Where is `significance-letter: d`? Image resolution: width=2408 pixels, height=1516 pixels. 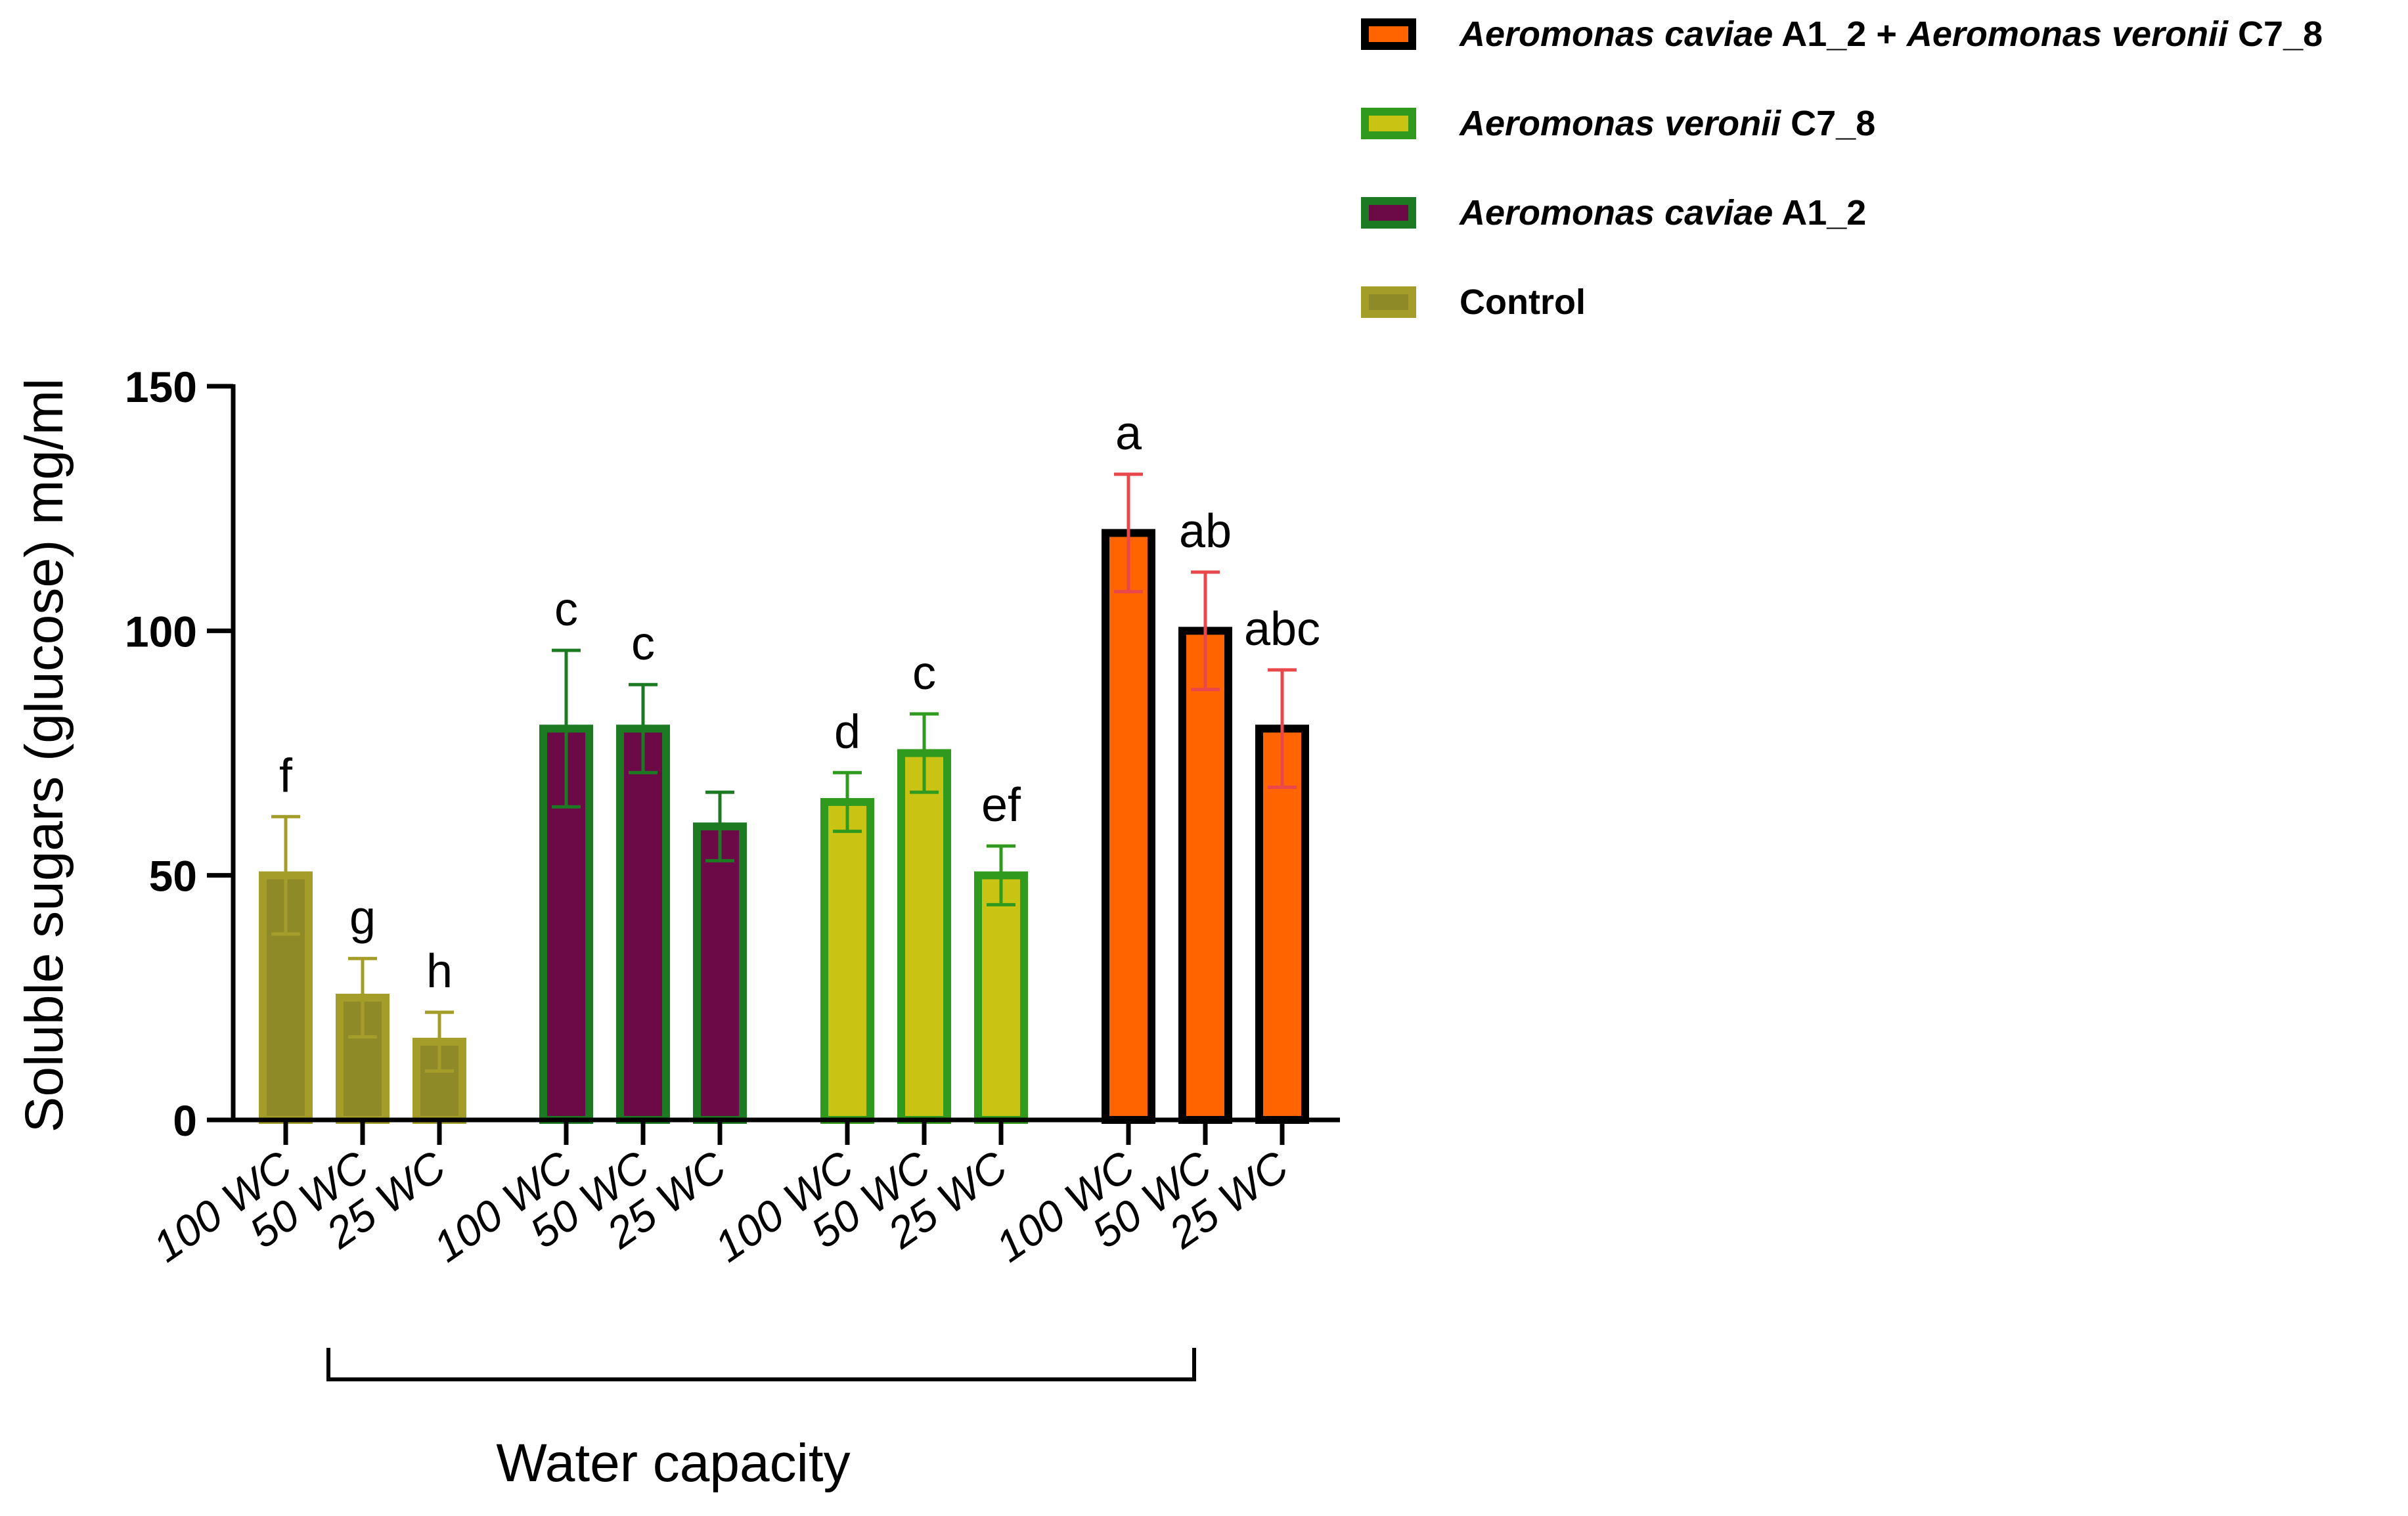
significance-letter: d is located at coordinates (847, 731).